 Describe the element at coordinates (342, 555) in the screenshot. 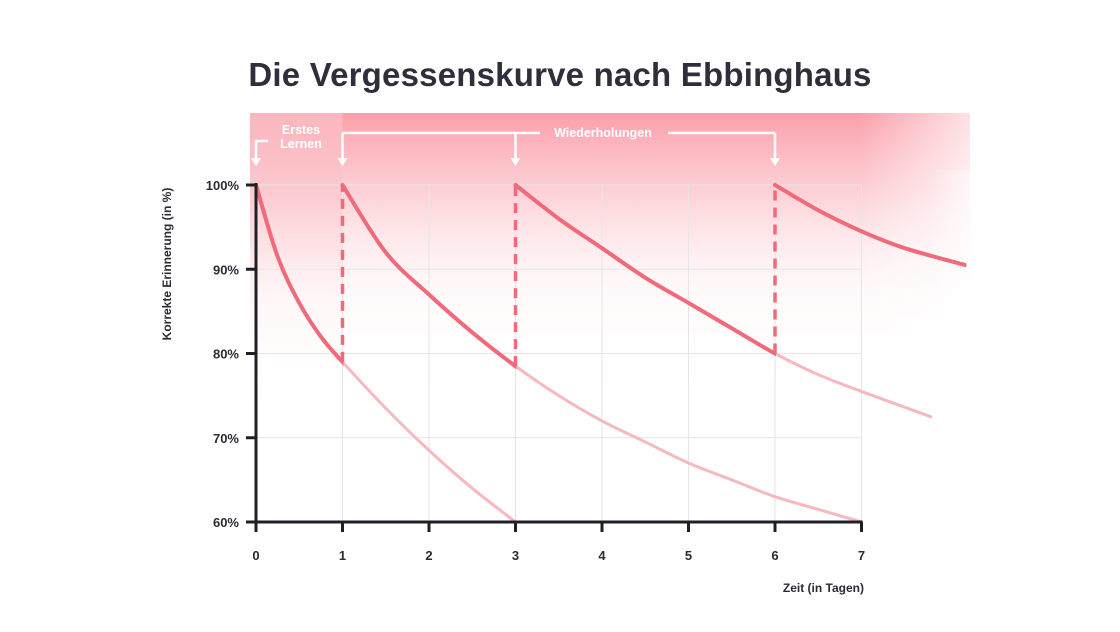

I see `x-tick-label: 1` at that location.